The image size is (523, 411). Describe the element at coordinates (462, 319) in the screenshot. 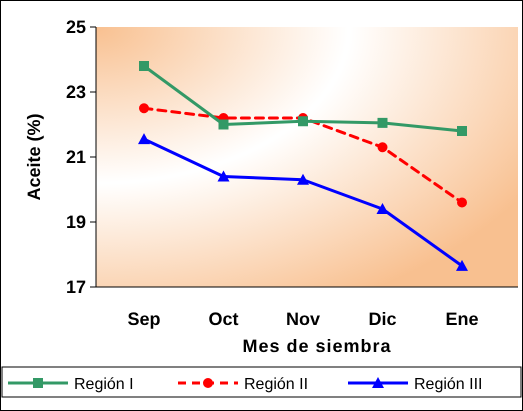

I see `x-tick-label: Ene` at that location.